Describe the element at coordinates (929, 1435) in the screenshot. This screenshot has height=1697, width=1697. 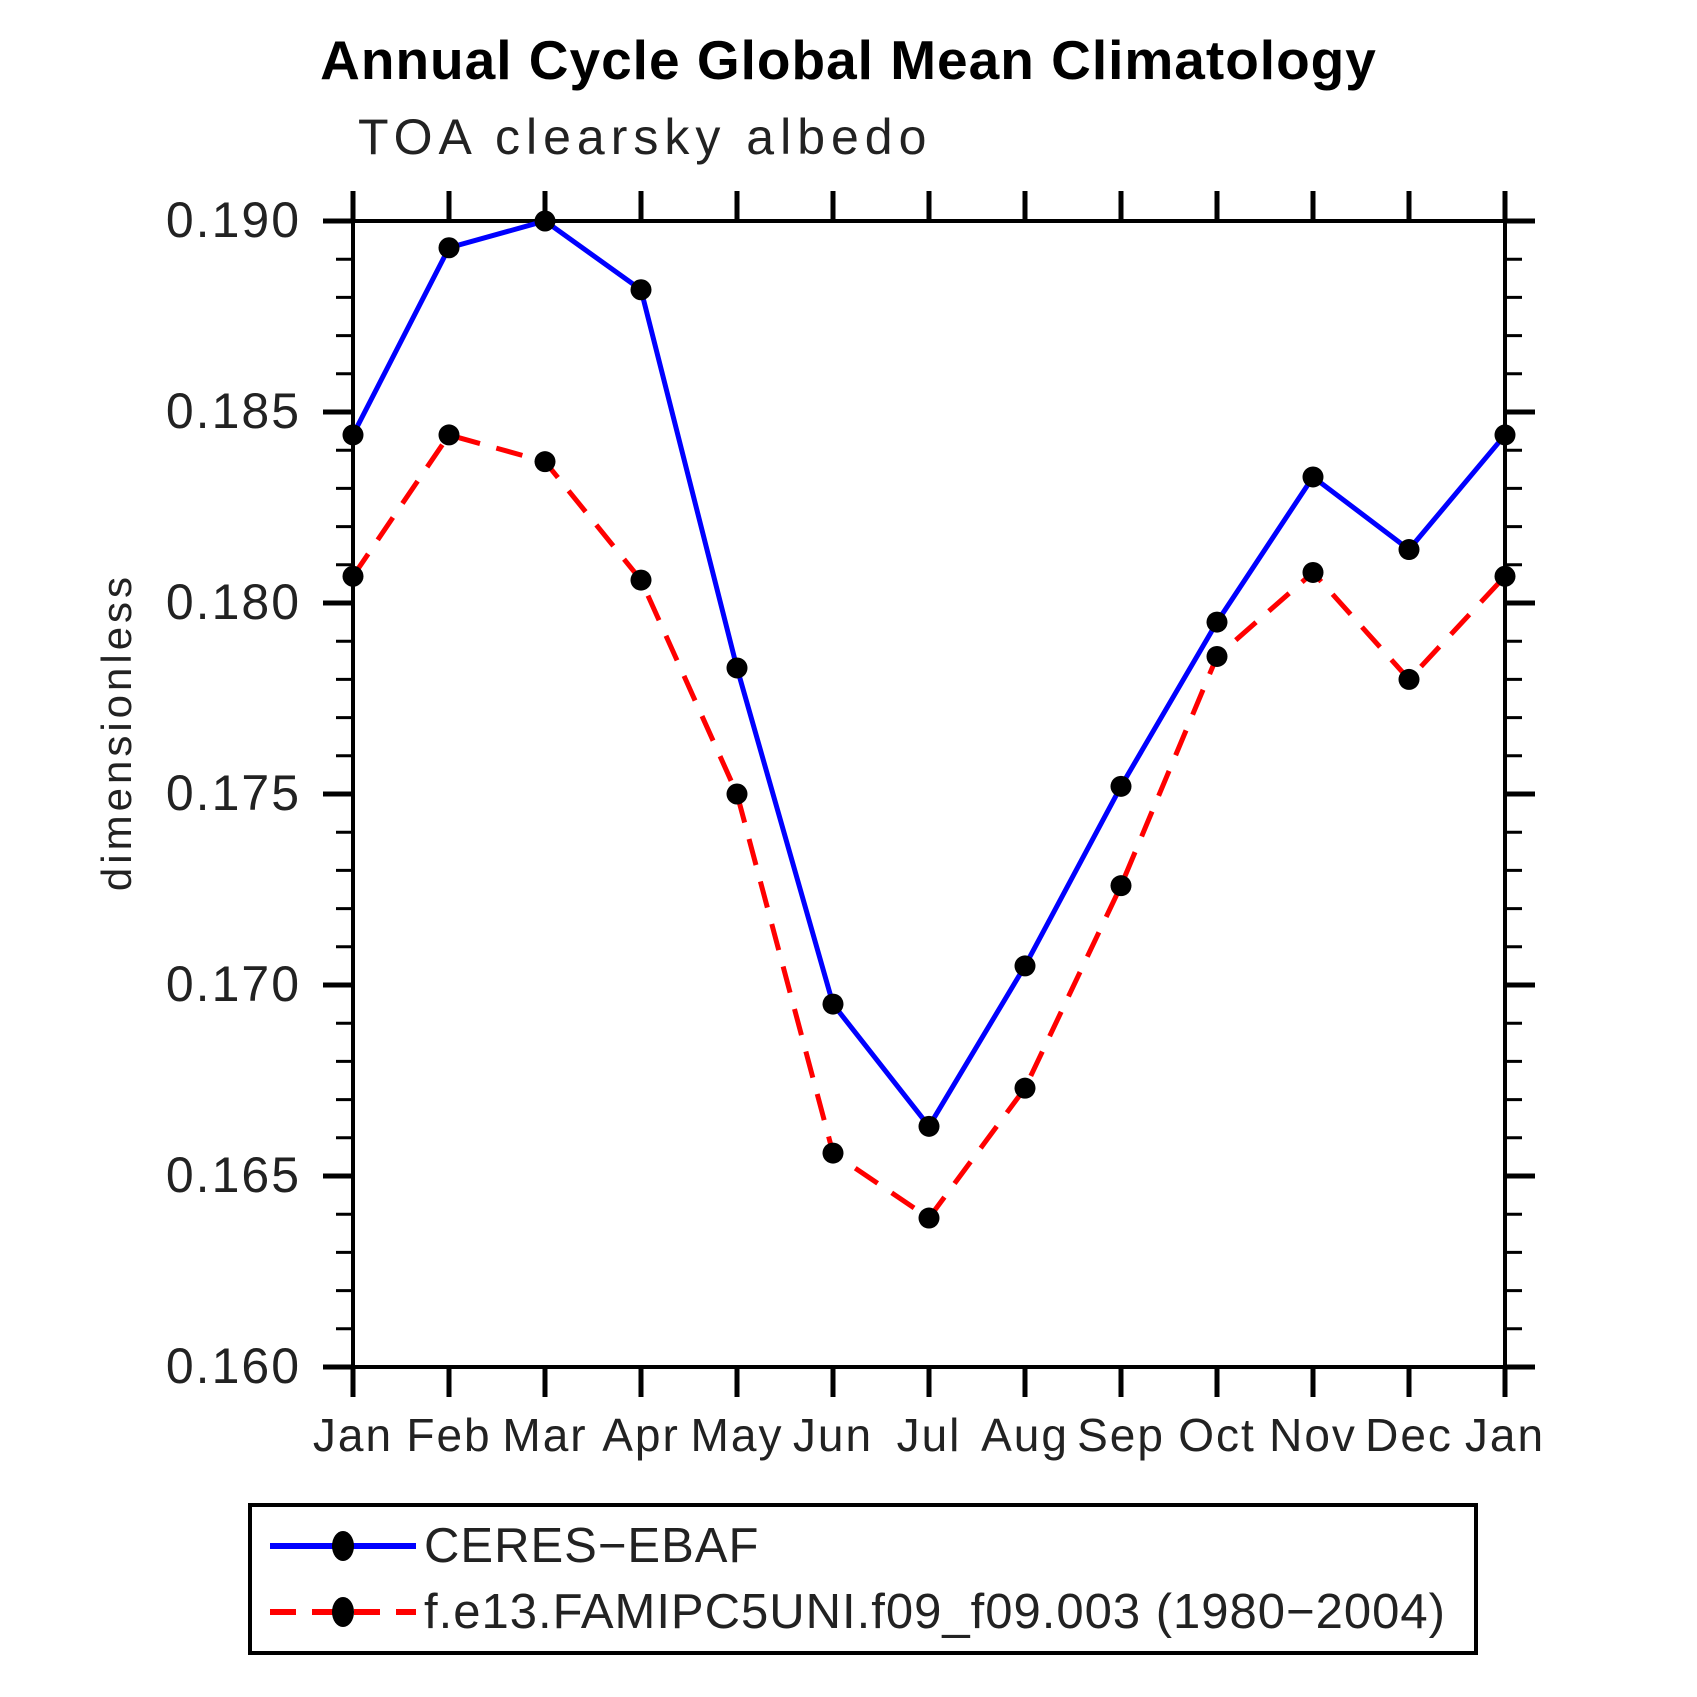
I see `x-tick-label-jul-6: Jul` at that location.